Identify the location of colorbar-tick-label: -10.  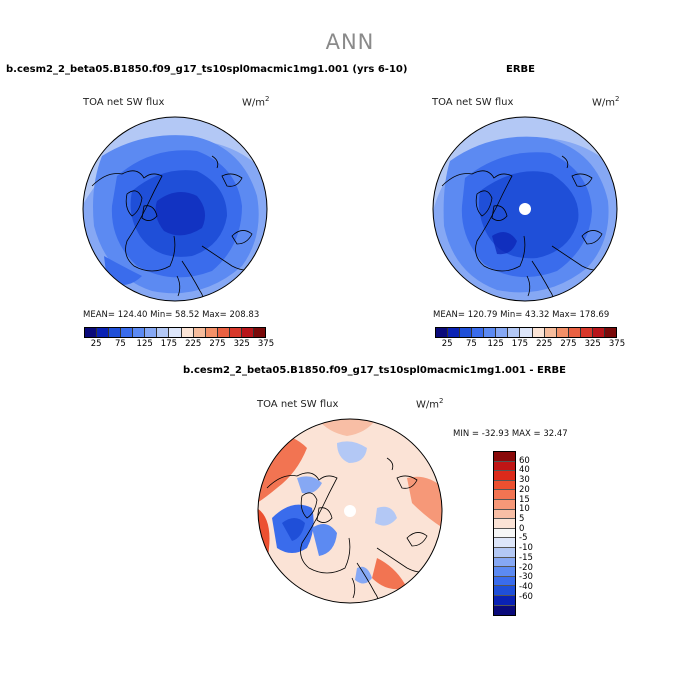
(526, 548).